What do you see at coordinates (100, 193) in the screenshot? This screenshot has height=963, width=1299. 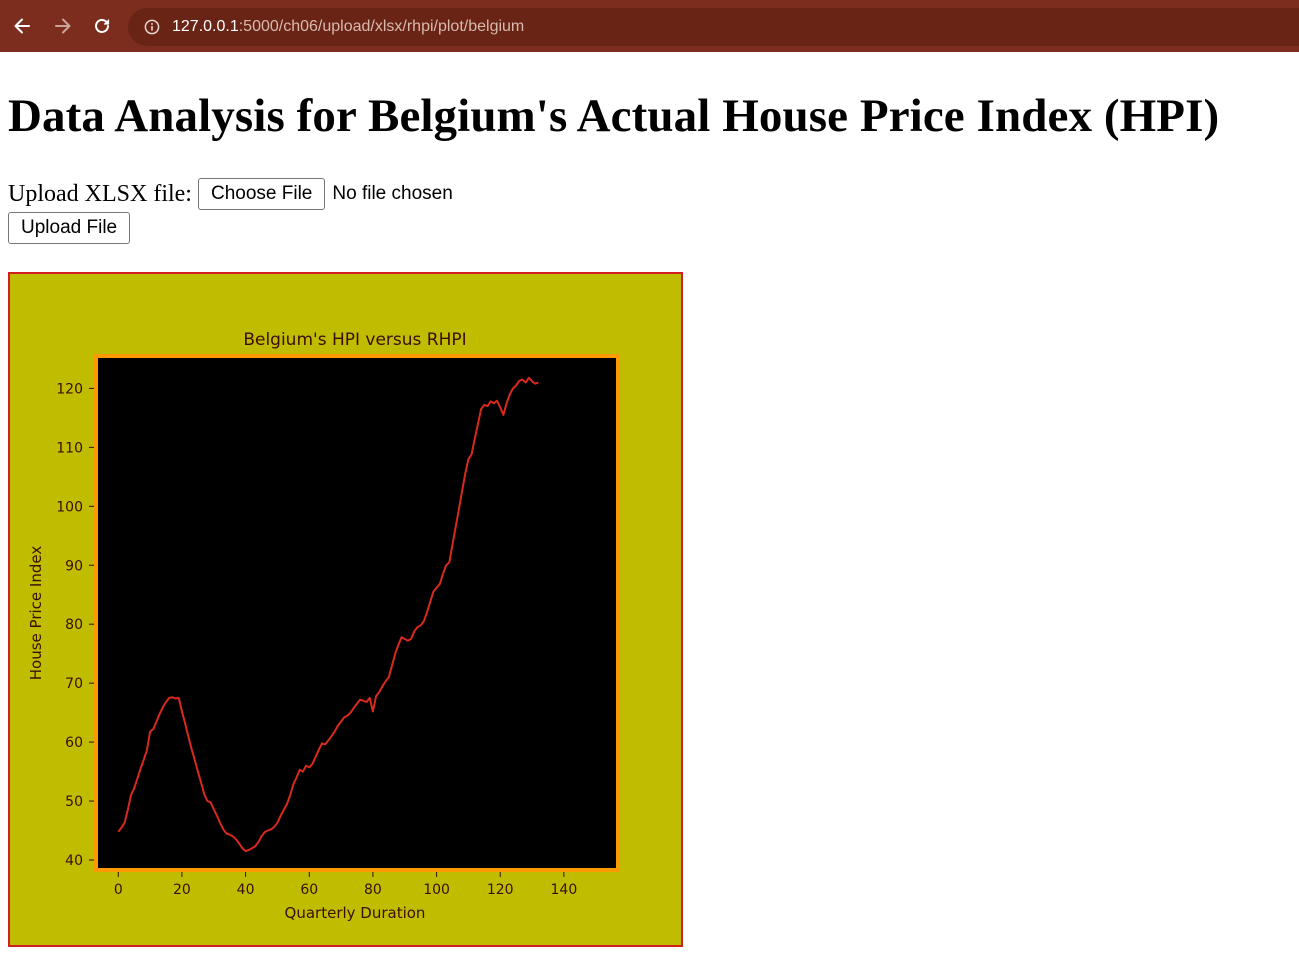 I see `upload-label: Upload XLSX file:` at bounding box center [100, 193].